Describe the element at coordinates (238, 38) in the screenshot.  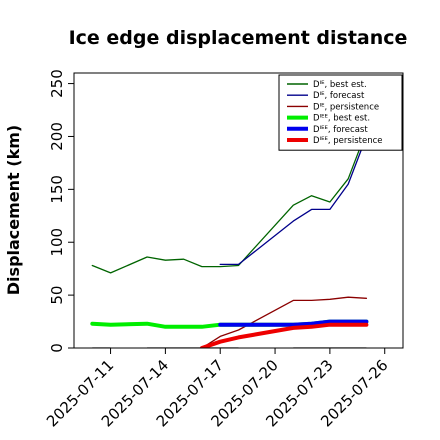
I see `chart-title: Ice edge displacement distance` at that location.